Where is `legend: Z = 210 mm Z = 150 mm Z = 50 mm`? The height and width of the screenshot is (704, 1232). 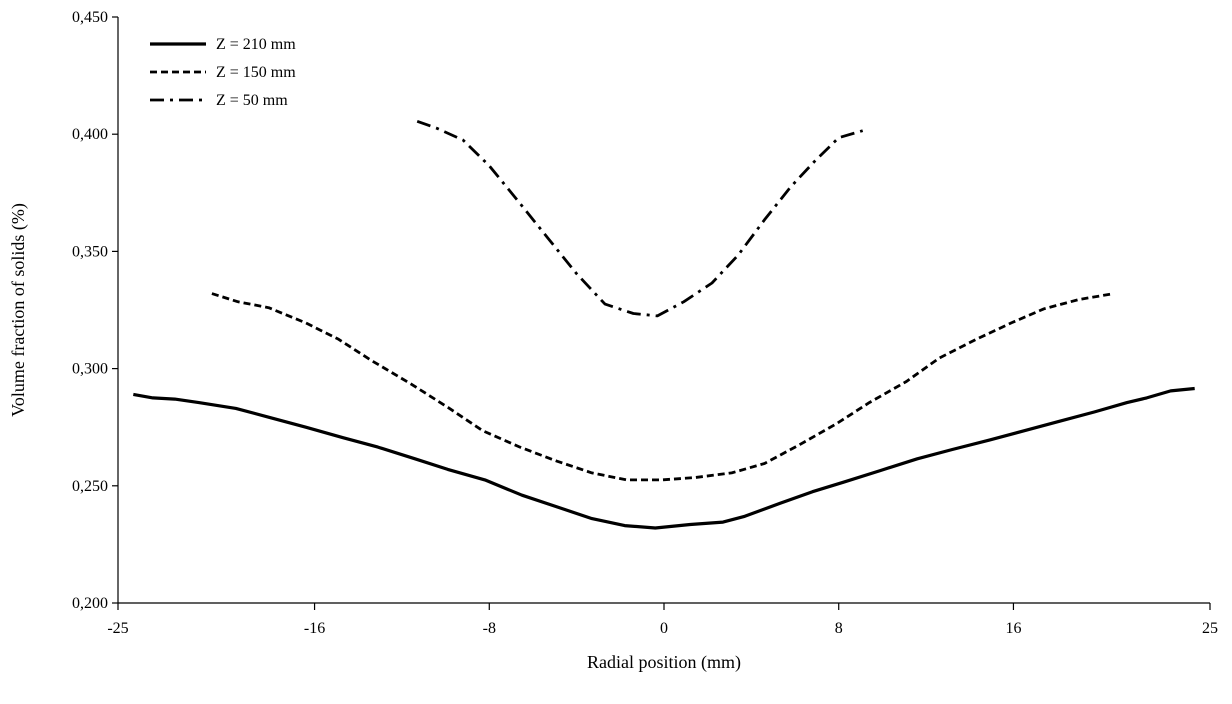 legend: Z = 210 mm Z = 150 mm Z = 50 mm is located at coordinates (223, 72).